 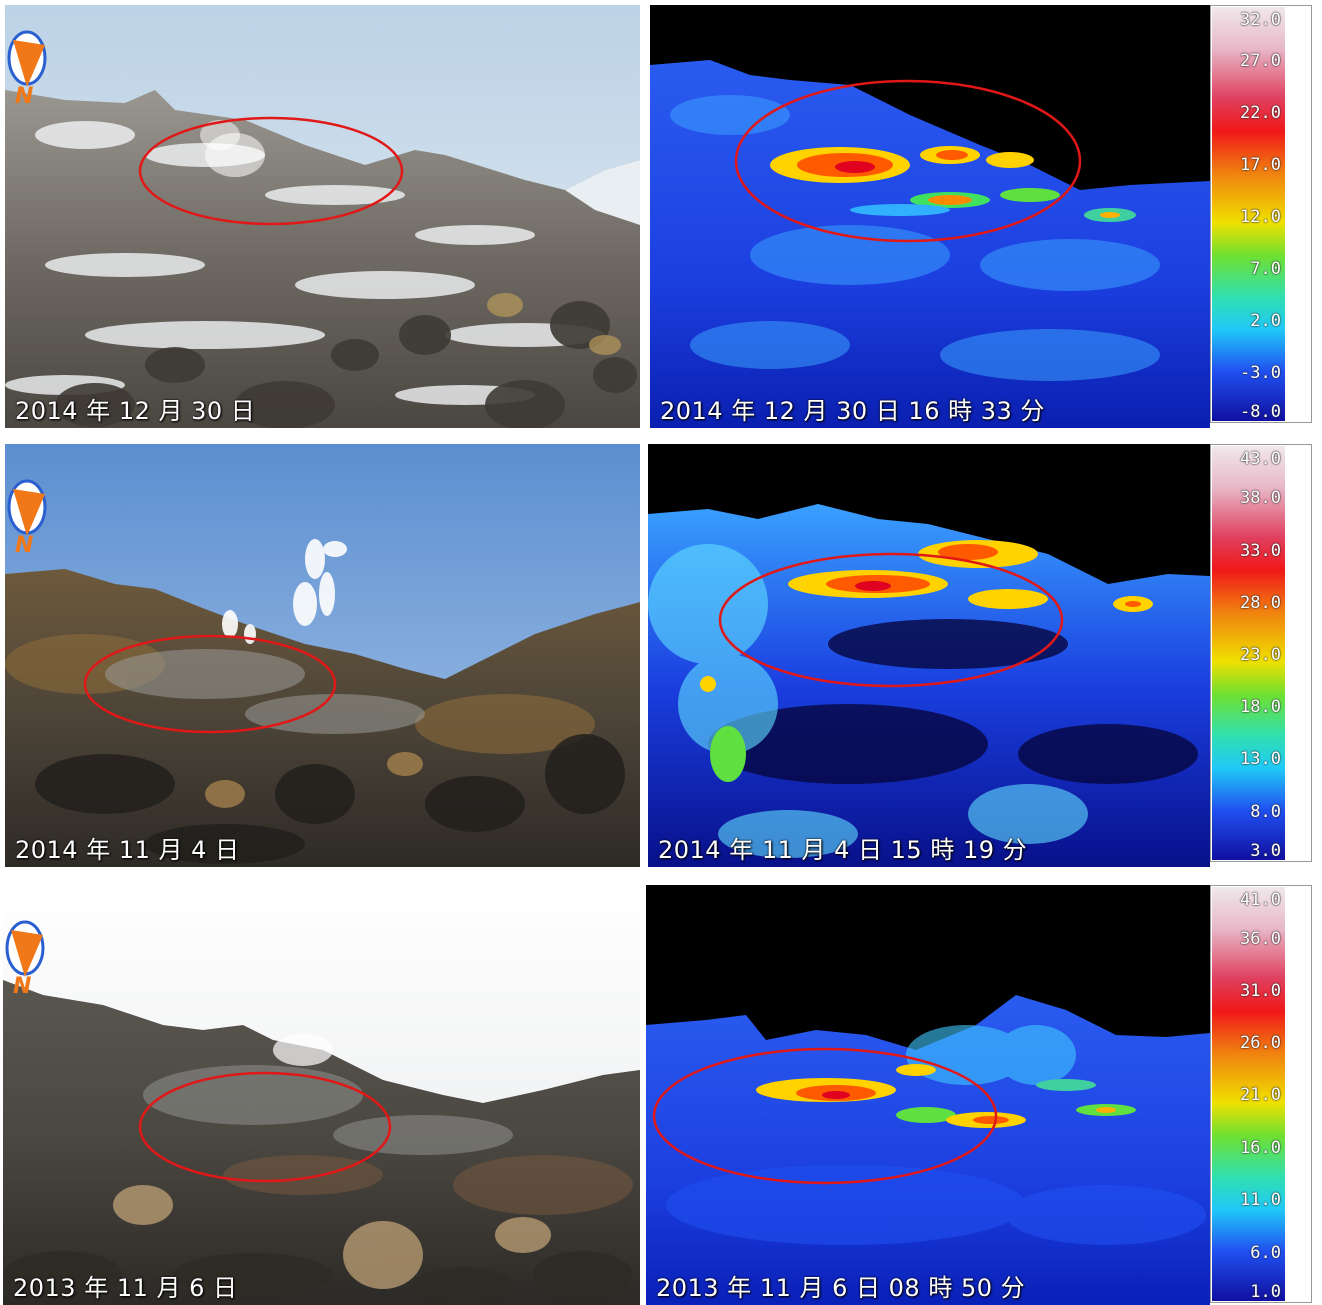 What do you see at coordinates (1260, 1148) in the screenshot?
I see `scale-label: 16.0` at bounding box center [1260, 1148].